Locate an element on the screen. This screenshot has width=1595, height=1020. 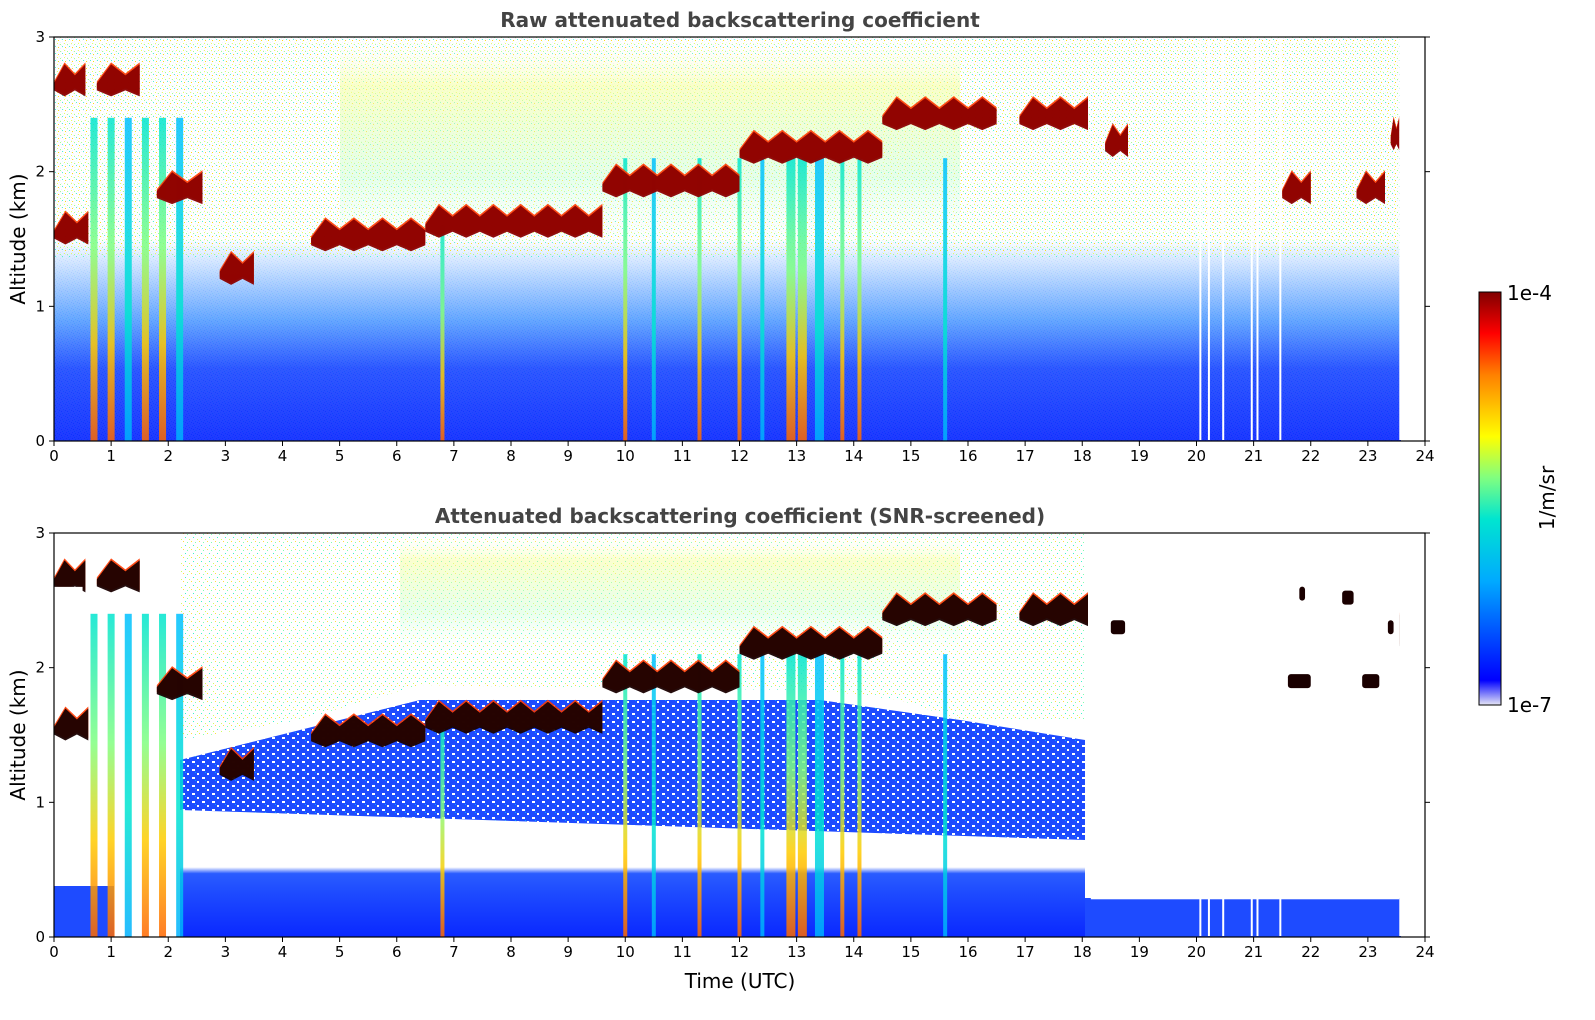
y-tick-label: 1 is located at coordinates (40, 306).